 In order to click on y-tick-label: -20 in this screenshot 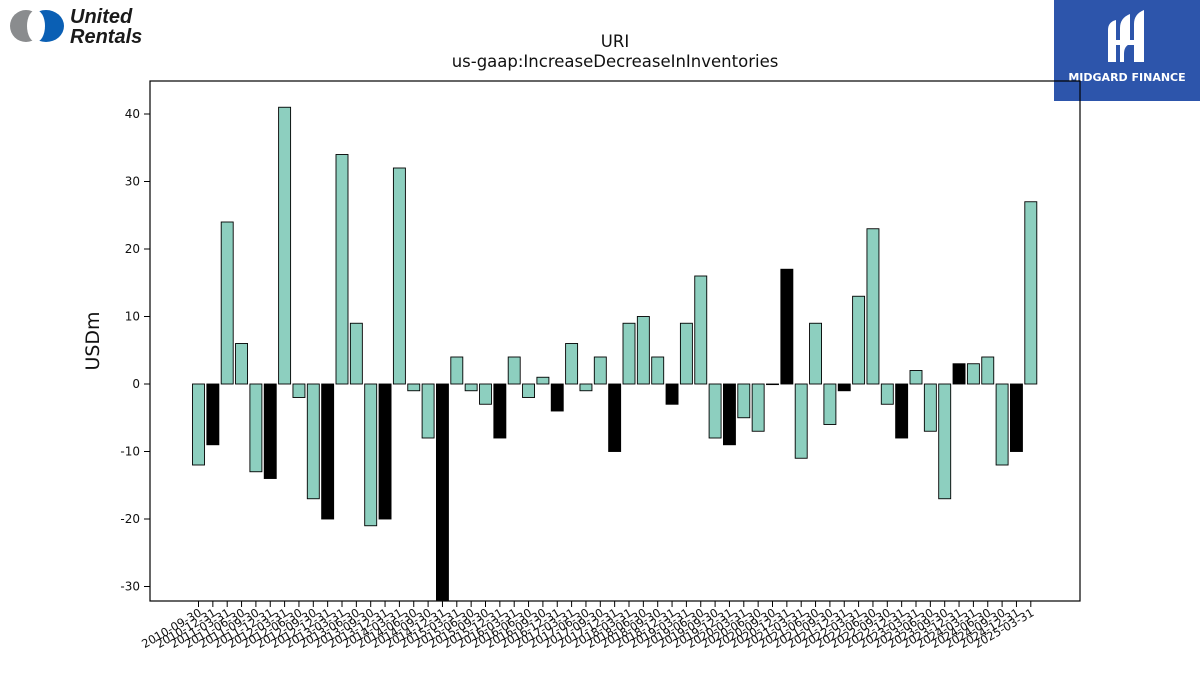, I will do `click(130, 519)`.